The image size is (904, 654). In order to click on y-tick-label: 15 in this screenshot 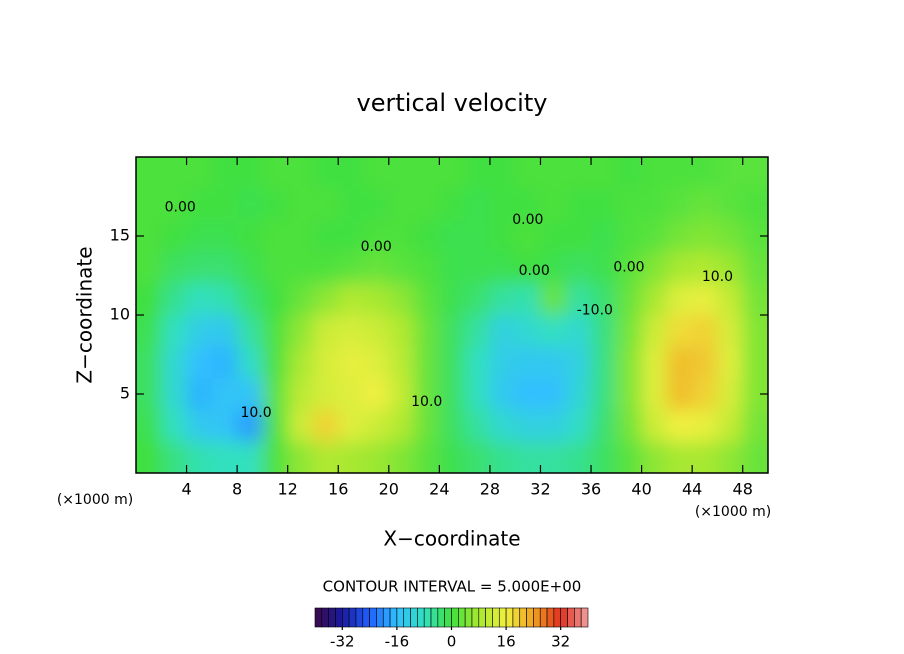, I will do `click(120, 235)`.